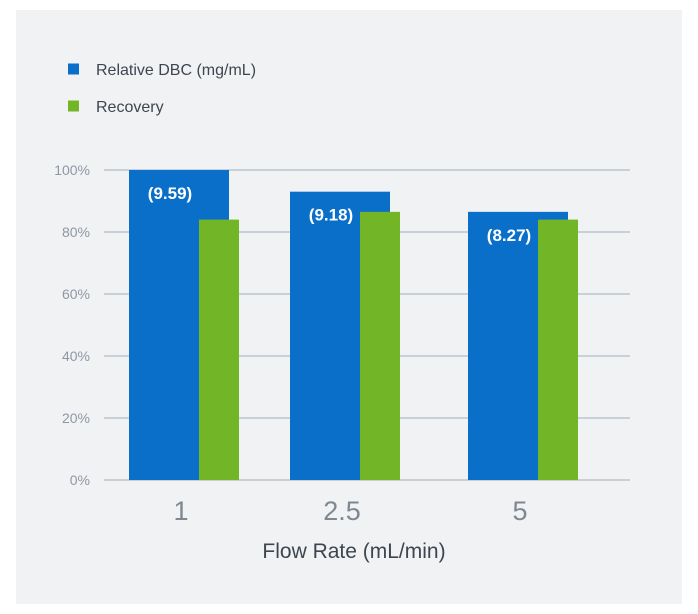  I want to click on y-tick-label-2: 40%, so click(76, 356).